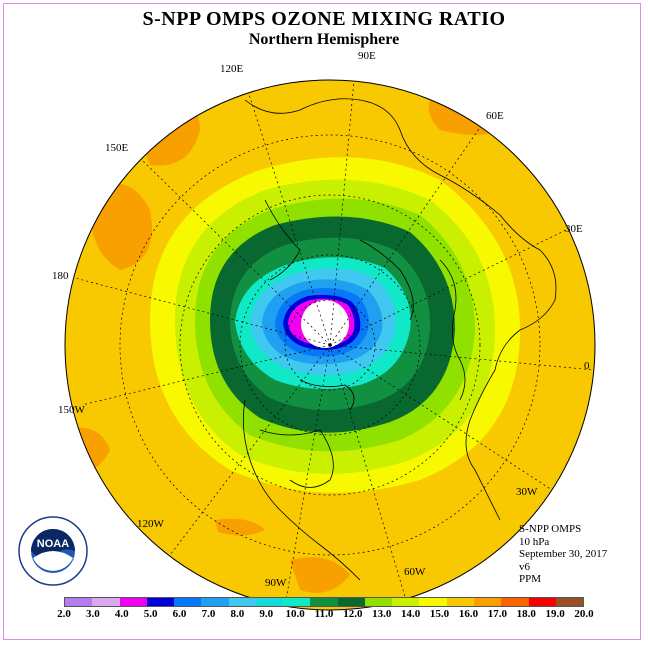 The height and width of the screenshot is (648, 648). What do you see at coordinates (325, 324) in the screenshot?
I see `no-data-polar-region` at bounding box center [325, 324].